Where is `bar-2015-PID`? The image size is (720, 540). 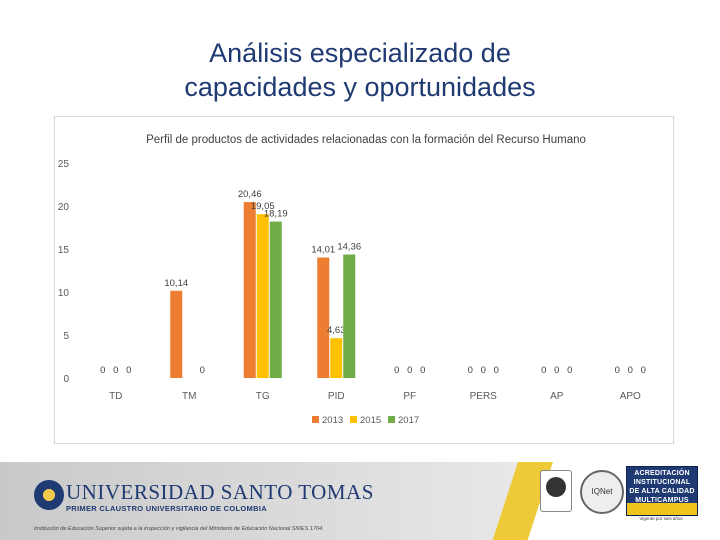 bar-2015-PID is located at coordinates (336, 358).